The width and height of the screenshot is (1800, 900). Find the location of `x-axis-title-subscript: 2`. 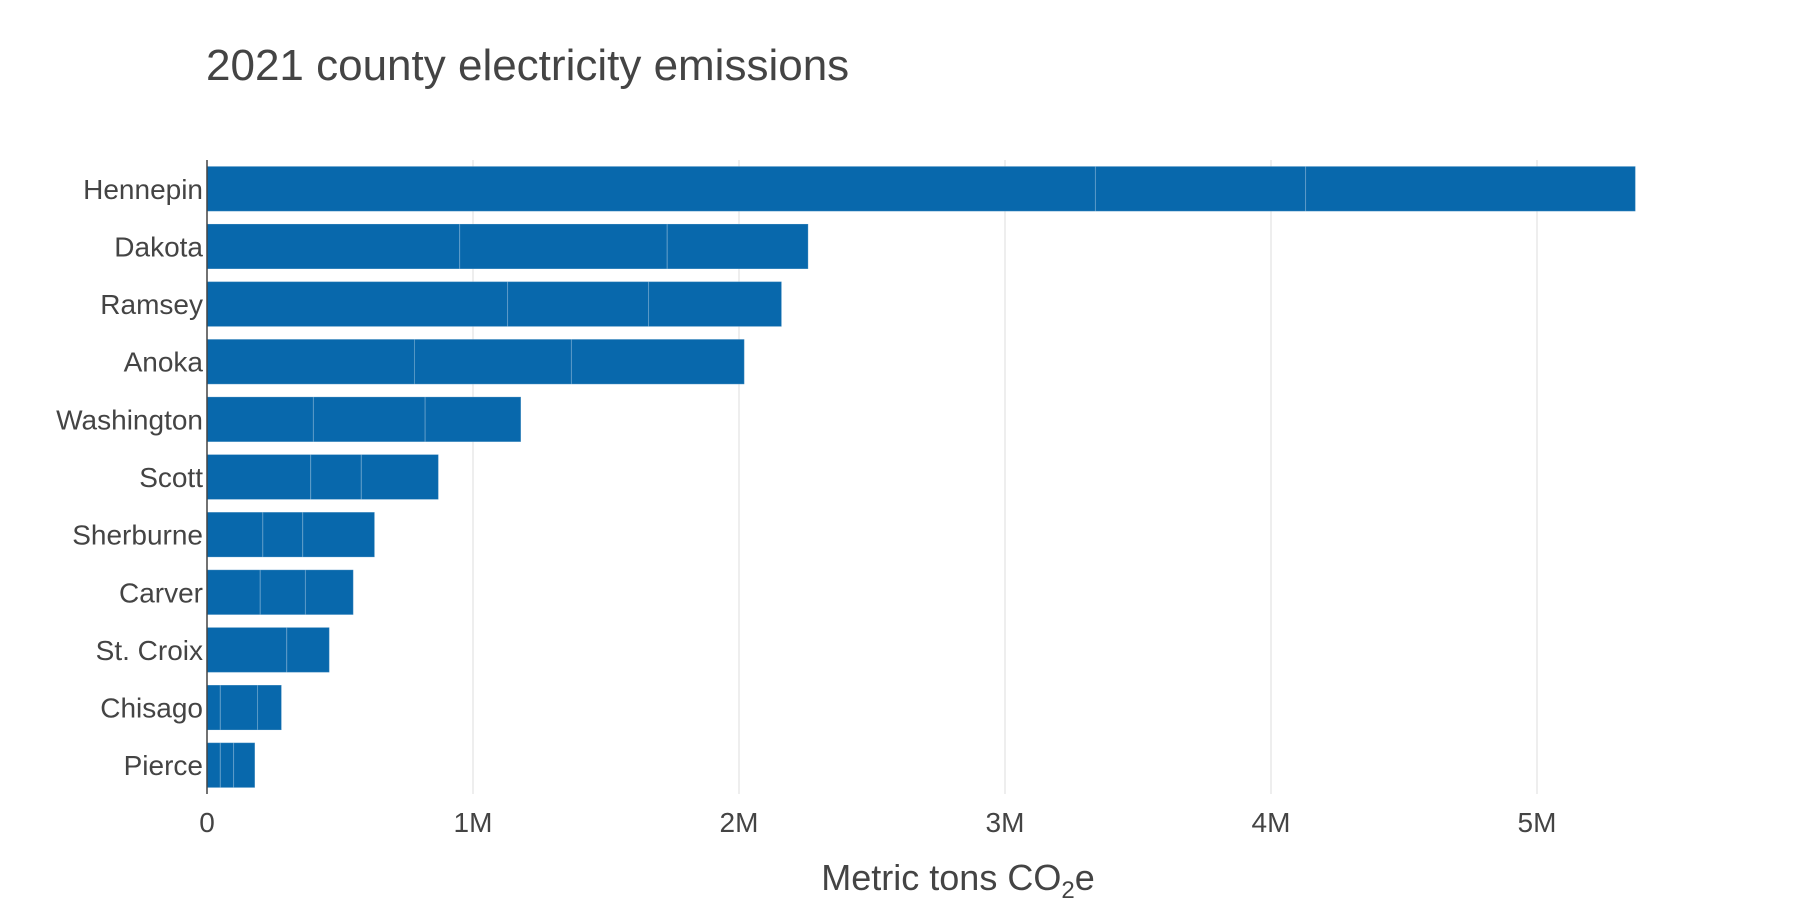

x-axis-title-subscript: 2 is located at coordinates (1067, 888).